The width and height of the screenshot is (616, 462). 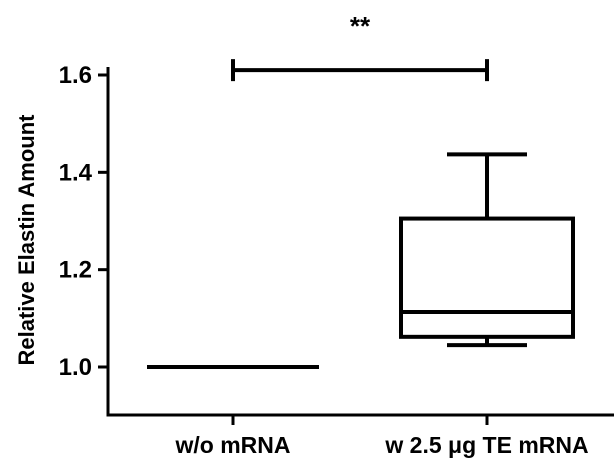 What do you see at coordinates (75, 270) in the screenshot?
I see `y-tick-label-1: 1.2` at bounding box center [75, 270].